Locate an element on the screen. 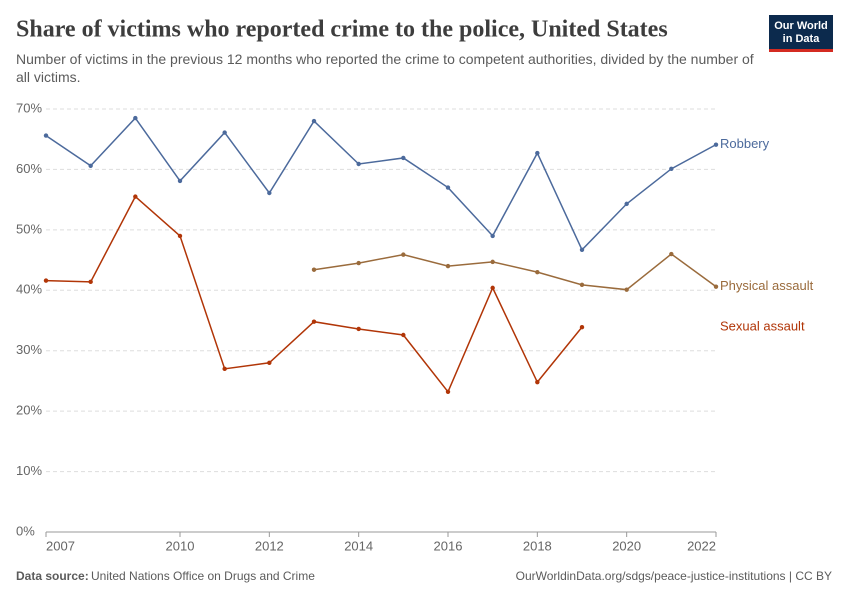  x-tick-label: 2016 is located at coordinates (448, 545).